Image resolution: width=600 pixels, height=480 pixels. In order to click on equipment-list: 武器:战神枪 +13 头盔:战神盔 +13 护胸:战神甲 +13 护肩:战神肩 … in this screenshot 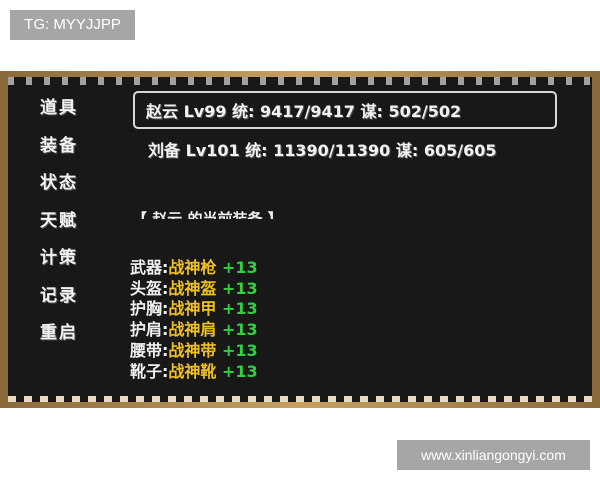, I will do `click(194, 320)`.